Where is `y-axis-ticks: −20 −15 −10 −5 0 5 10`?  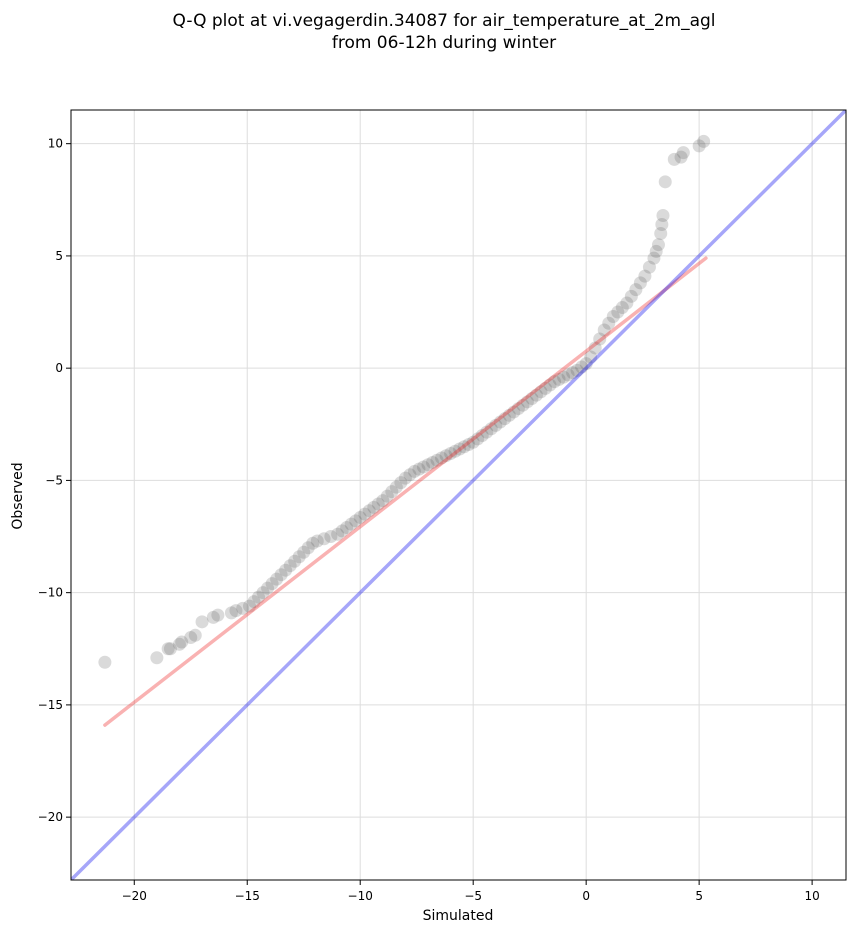 y-axis-ticks: −20 −15 −10 −5 0 5 10 is located at coordinates (54, 480).